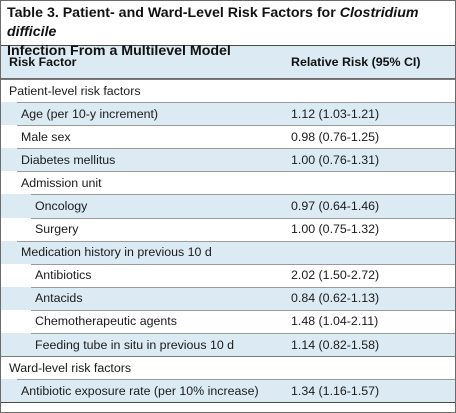  What do you see at coordinates (335, 390) in the screenshot?
I see `relative-risk-cell: 1.34 (1.16-1.57)` at bounding box center [335, 390].